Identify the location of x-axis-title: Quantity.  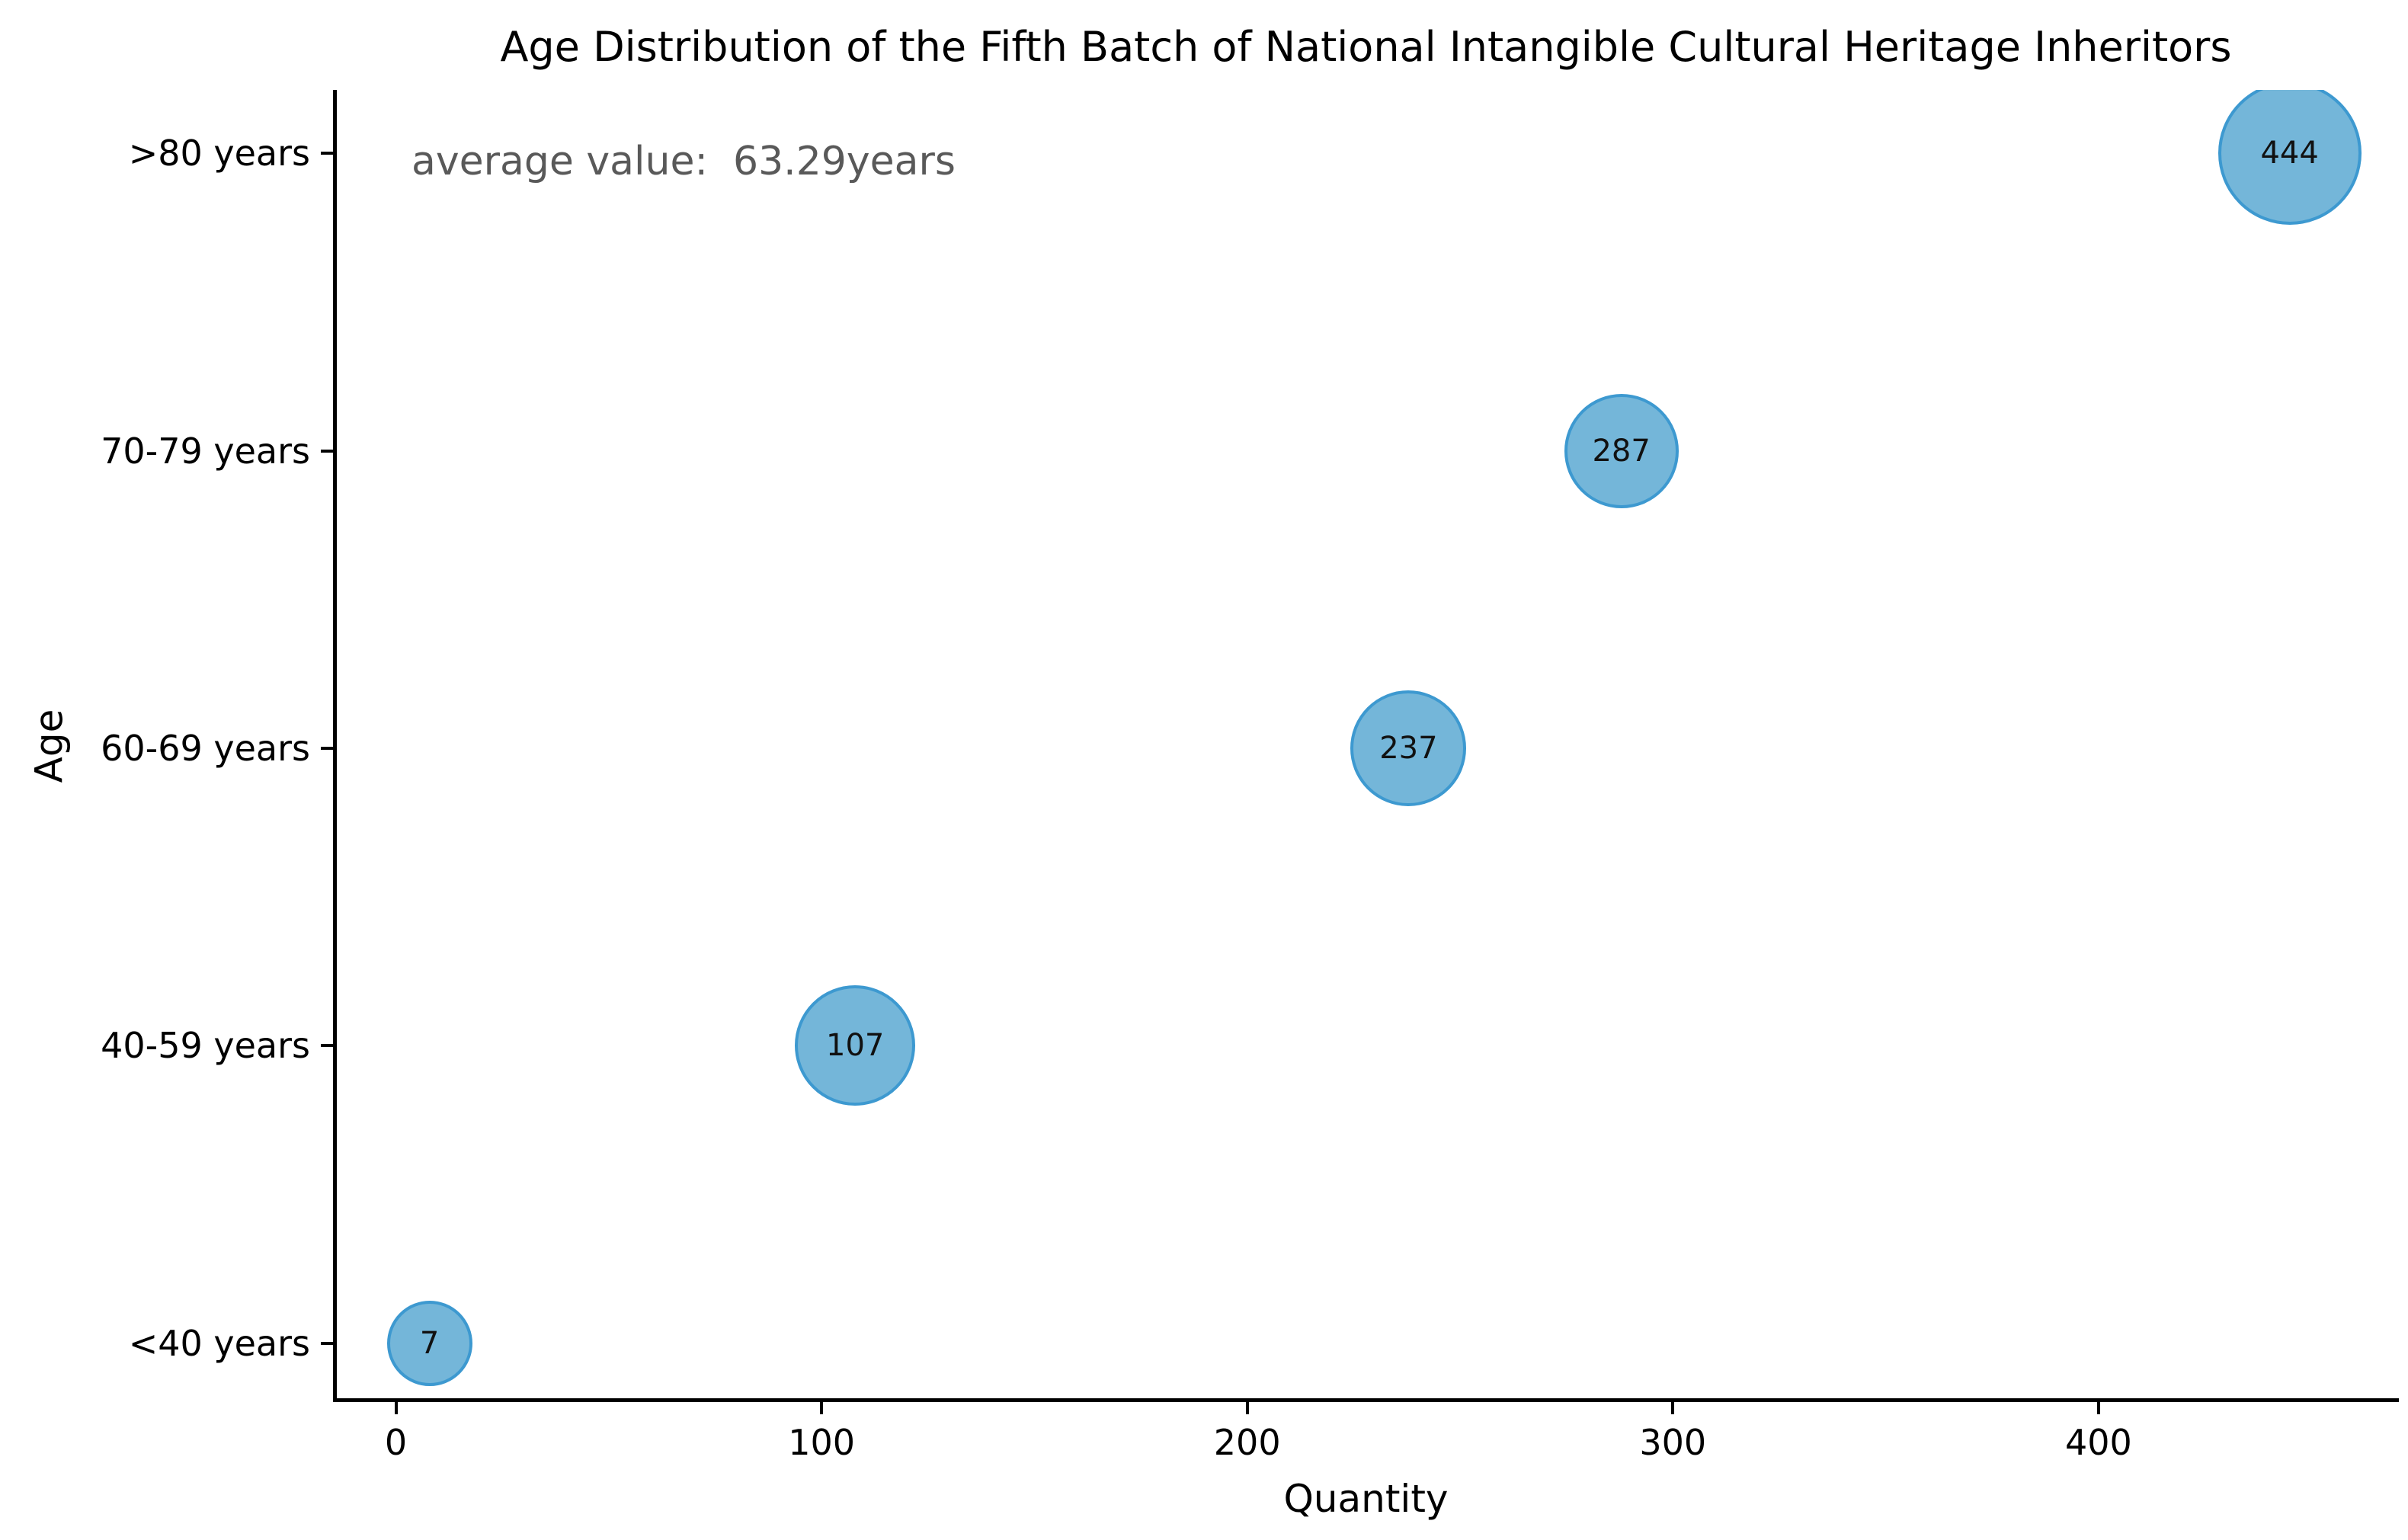
(1366, 1499).